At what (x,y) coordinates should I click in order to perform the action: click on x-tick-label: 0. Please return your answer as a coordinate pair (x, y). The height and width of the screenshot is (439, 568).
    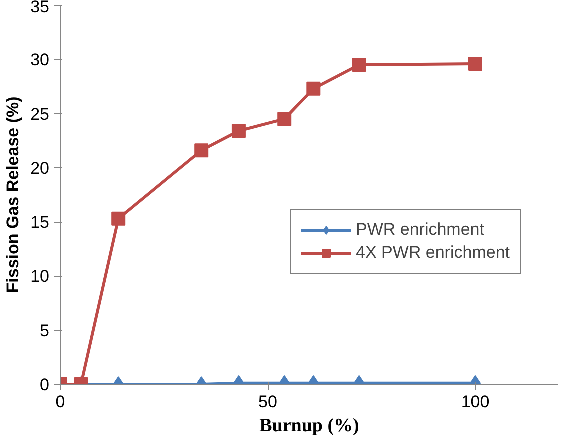
    Looking at the image, I should click on (61, 402).